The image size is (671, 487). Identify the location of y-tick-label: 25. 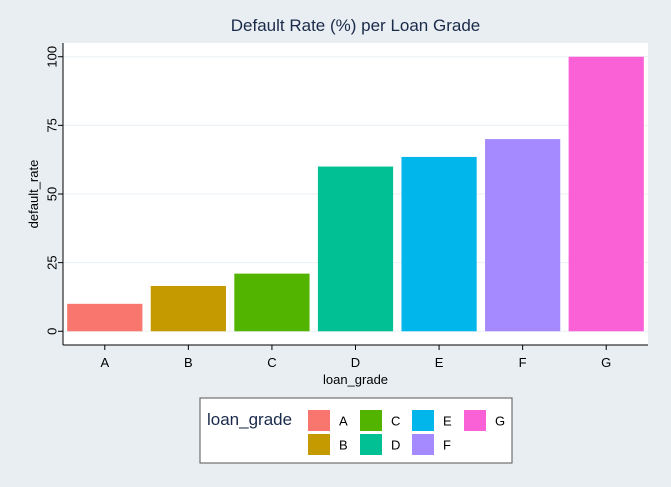
(52, 262).